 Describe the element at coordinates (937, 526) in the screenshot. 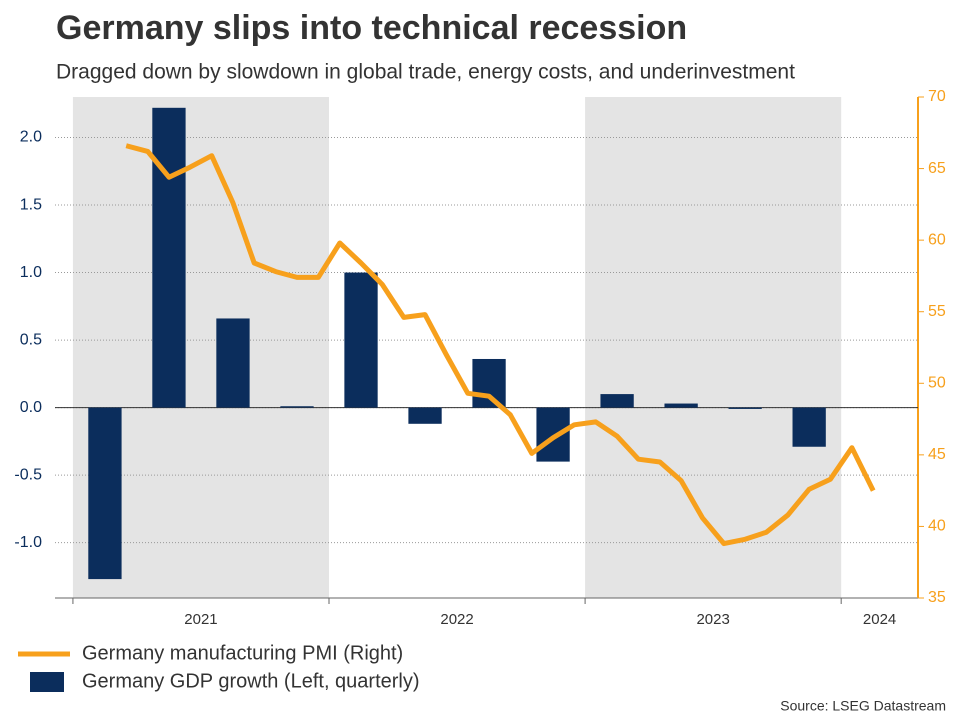

I see `y2-tick-label: 40` at that location.